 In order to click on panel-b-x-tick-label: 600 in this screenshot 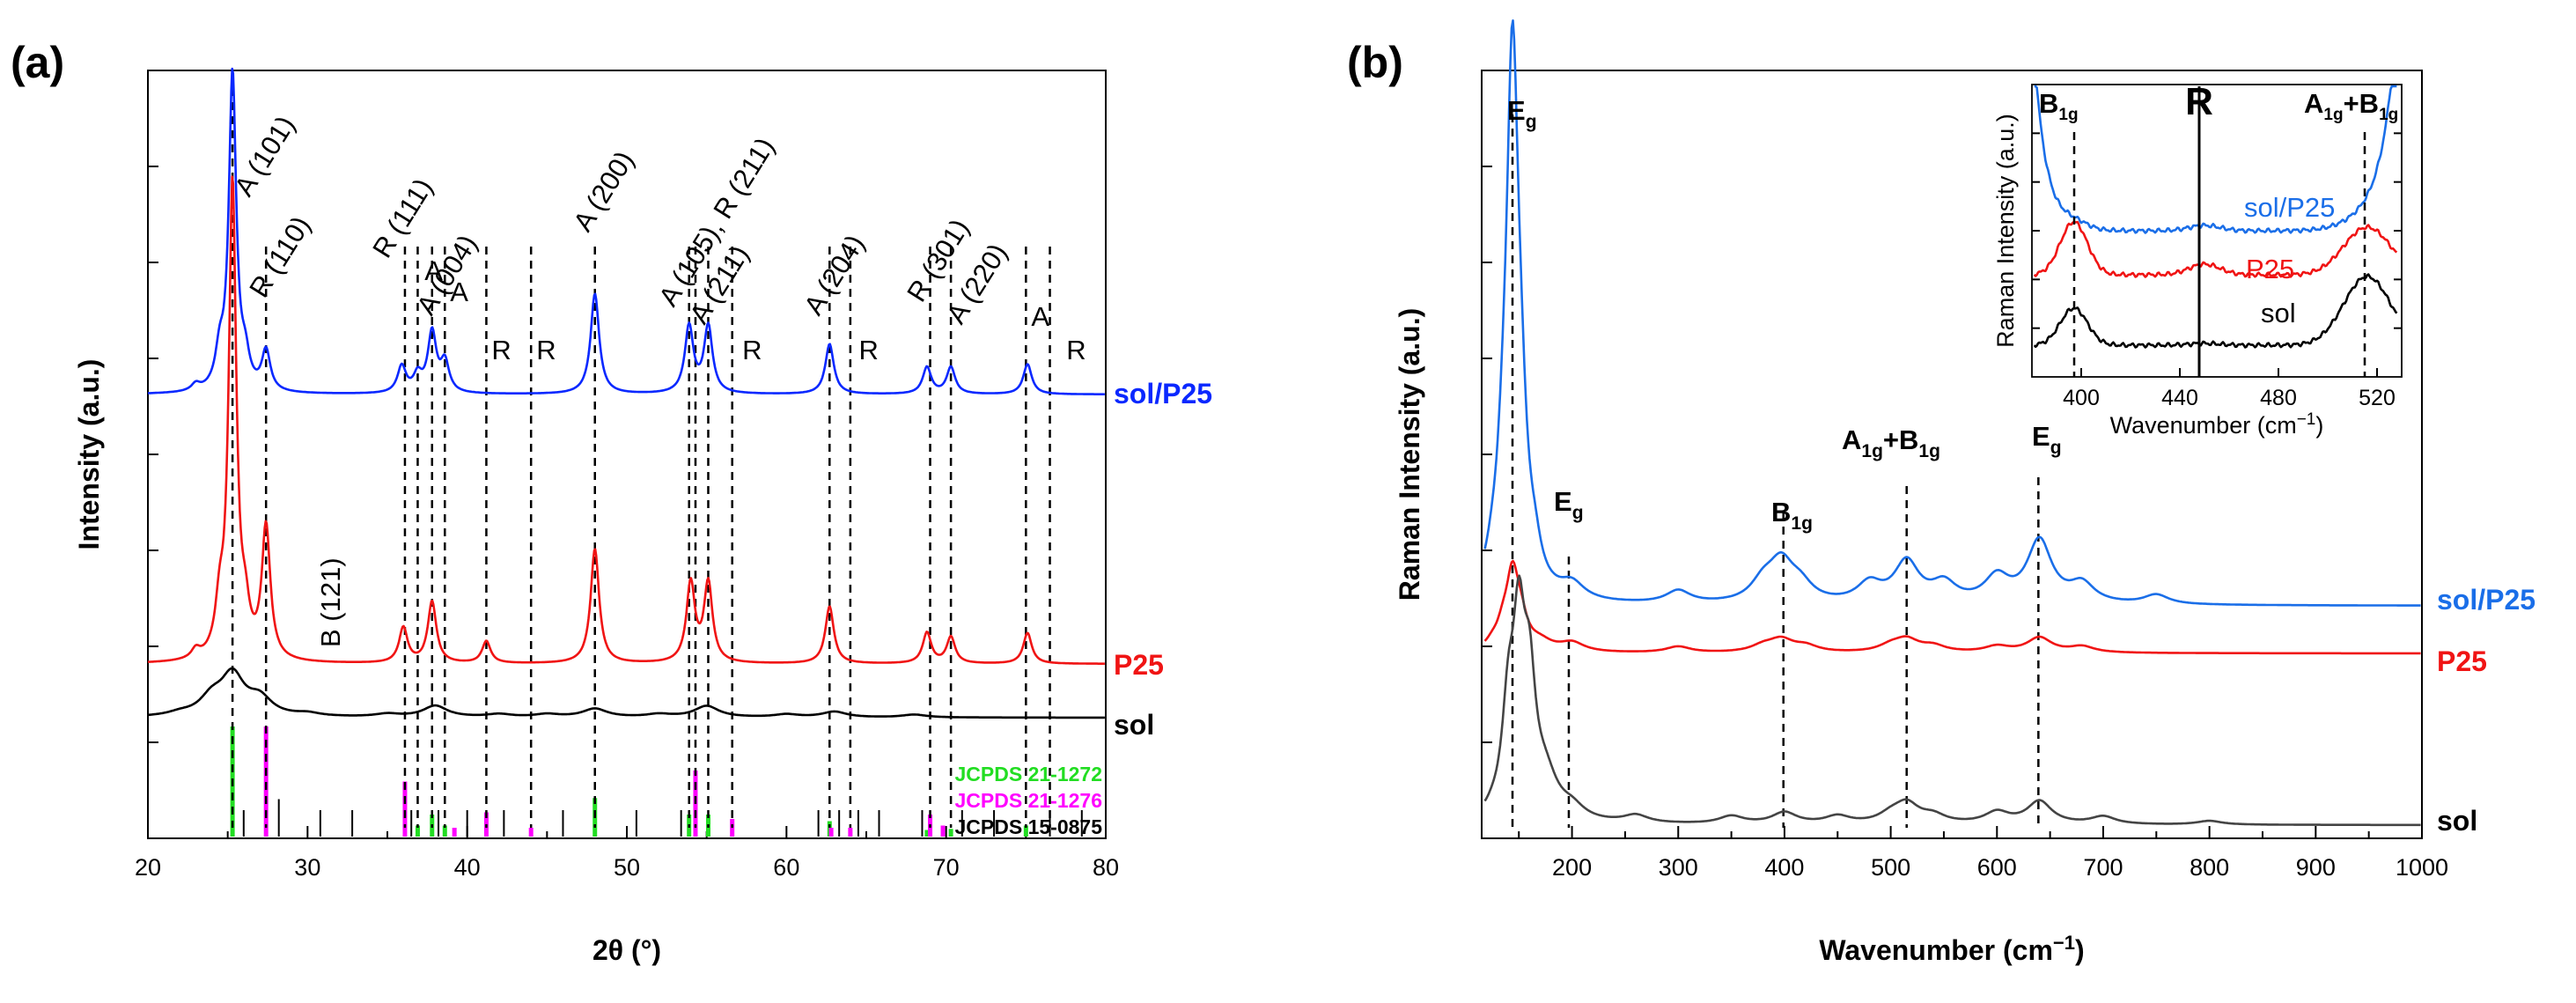, I will do `click(1997, 868)`.